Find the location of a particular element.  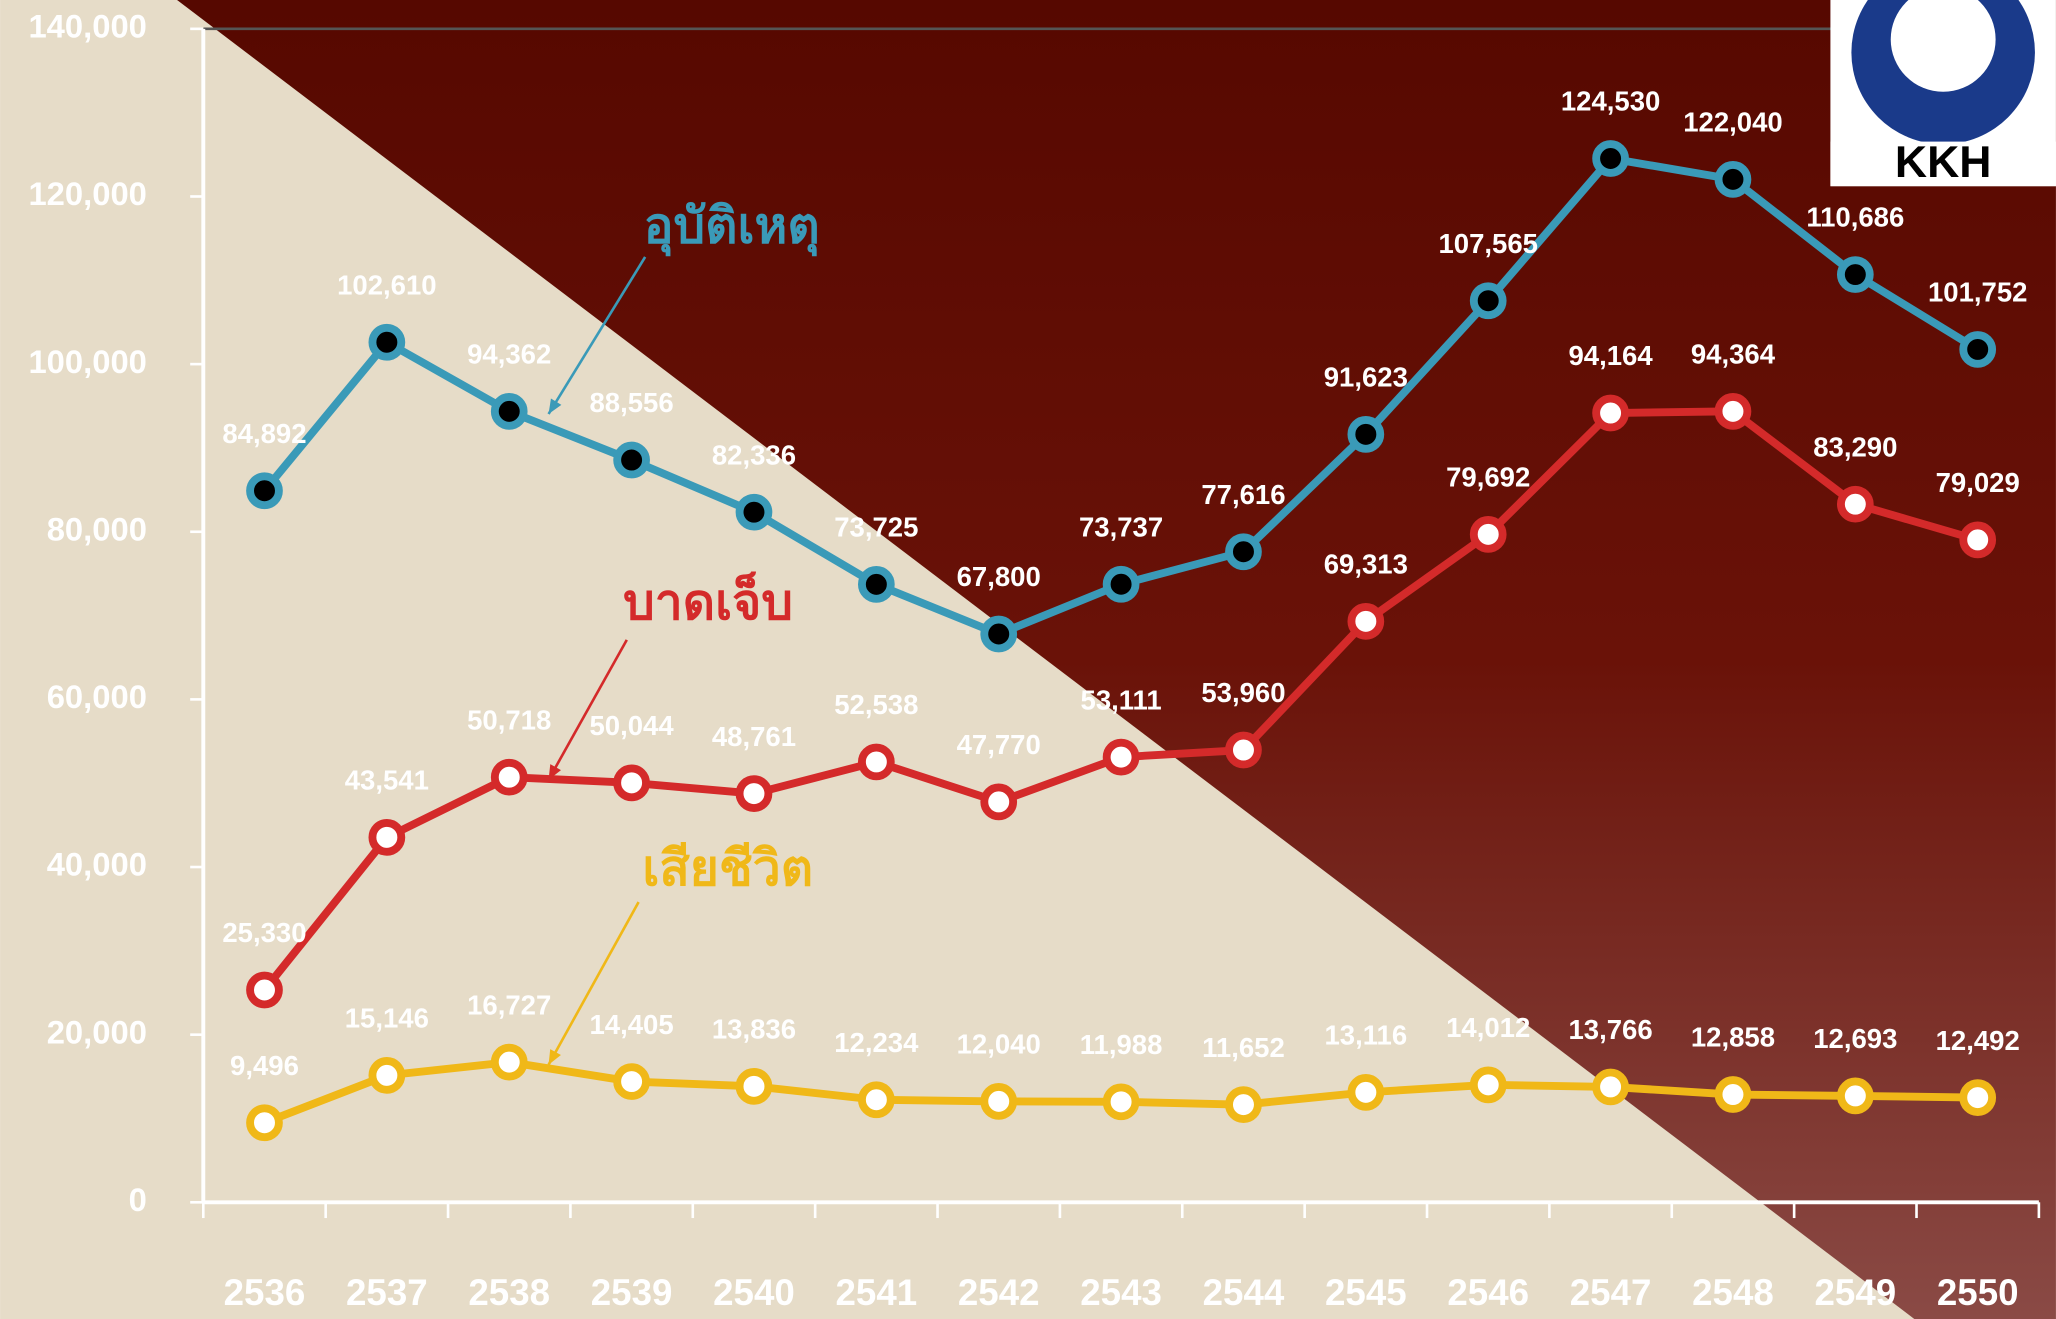

x-tick-label: 2549 is located at coordinates (1855, 1292).